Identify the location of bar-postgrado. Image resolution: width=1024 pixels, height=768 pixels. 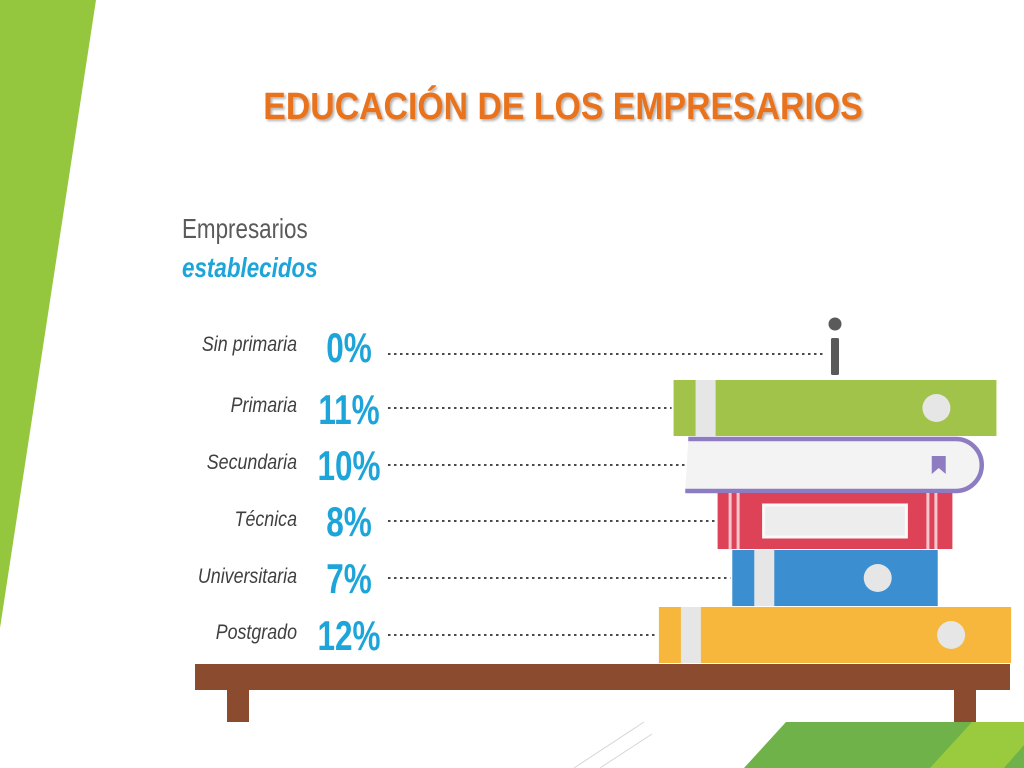
(835, 635).